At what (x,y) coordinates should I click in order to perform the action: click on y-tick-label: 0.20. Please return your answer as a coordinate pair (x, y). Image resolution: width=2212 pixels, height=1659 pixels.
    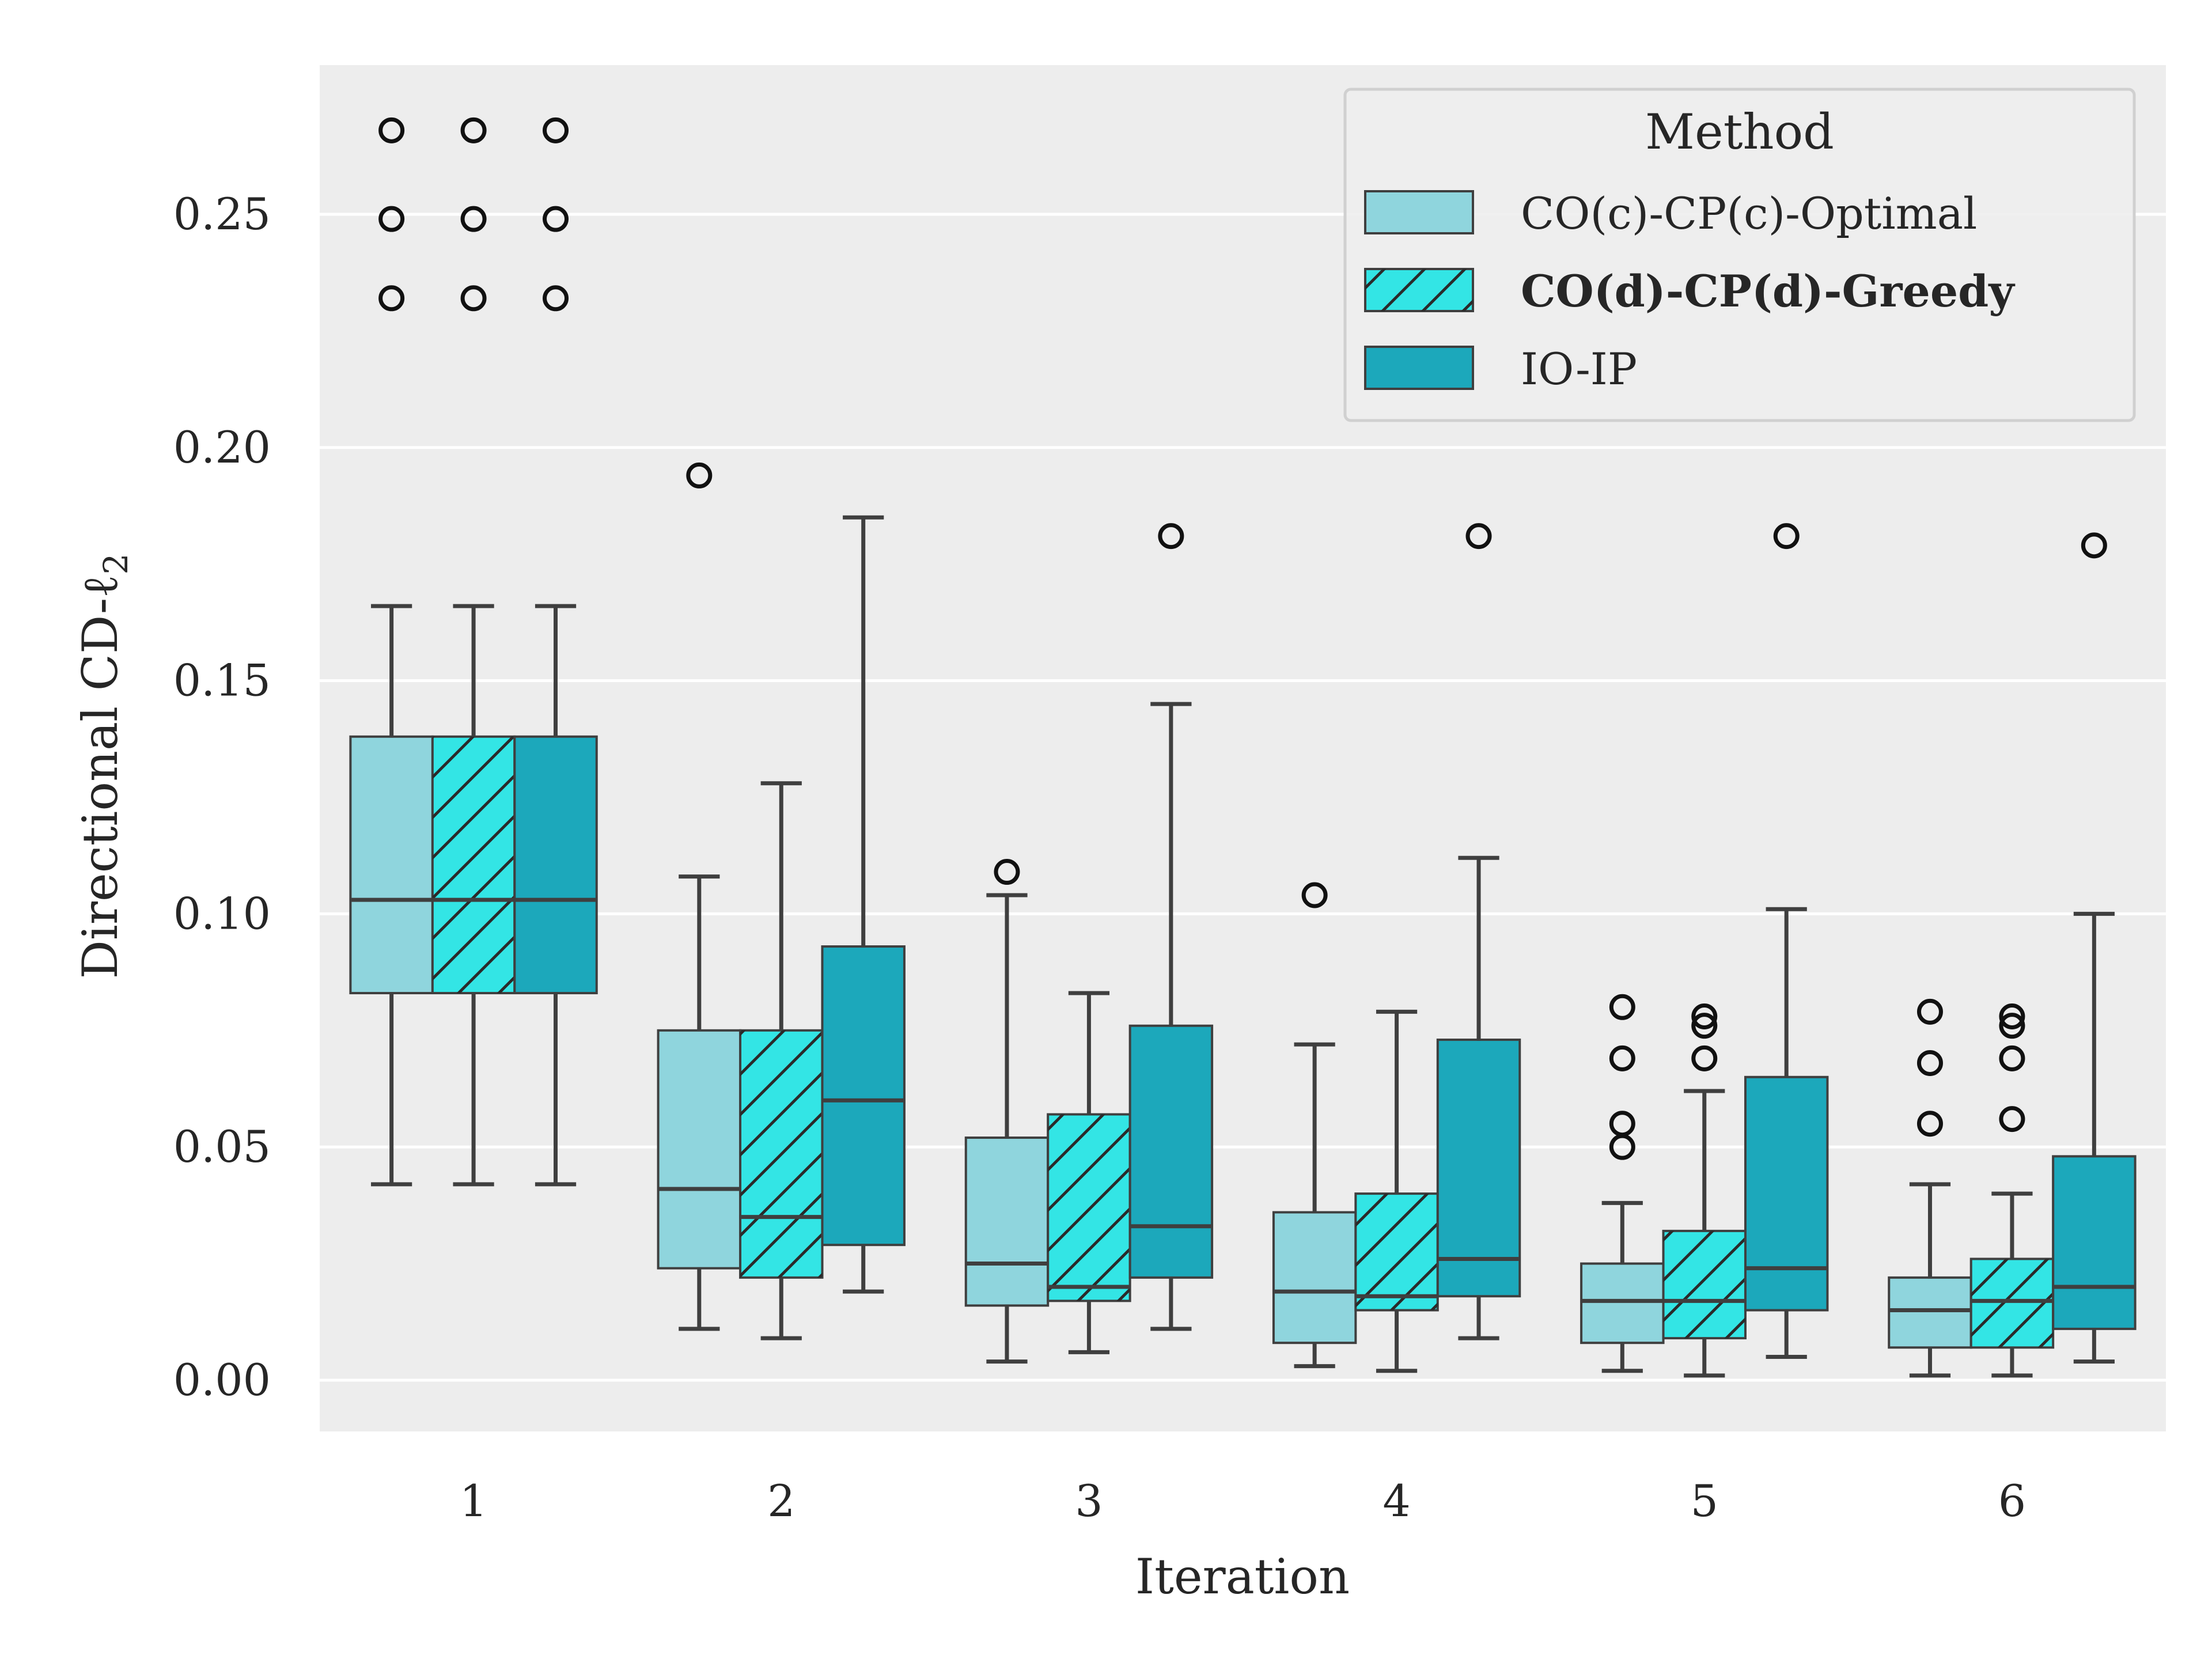
    Looking at the image, I should click on (222, 447).